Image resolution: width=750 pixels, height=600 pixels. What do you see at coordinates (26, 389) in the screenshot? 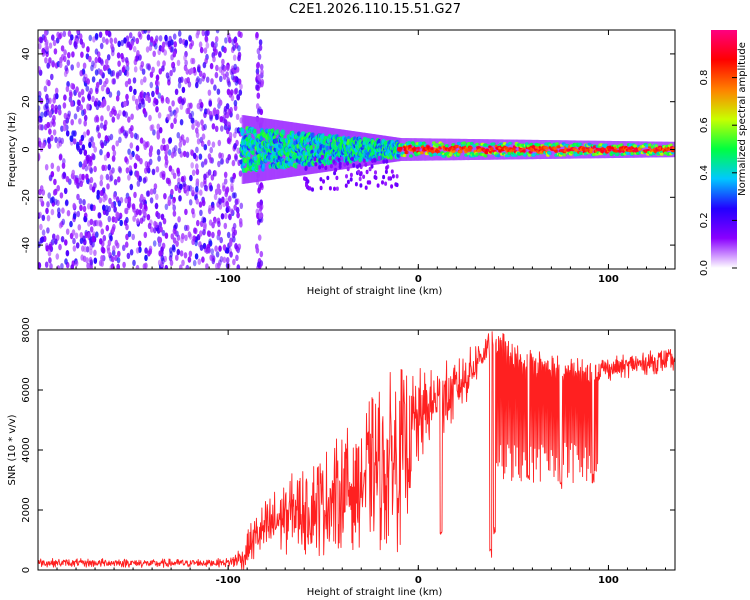
I see `line-y-tick-label: 6000` at bounding box center [26, 389].